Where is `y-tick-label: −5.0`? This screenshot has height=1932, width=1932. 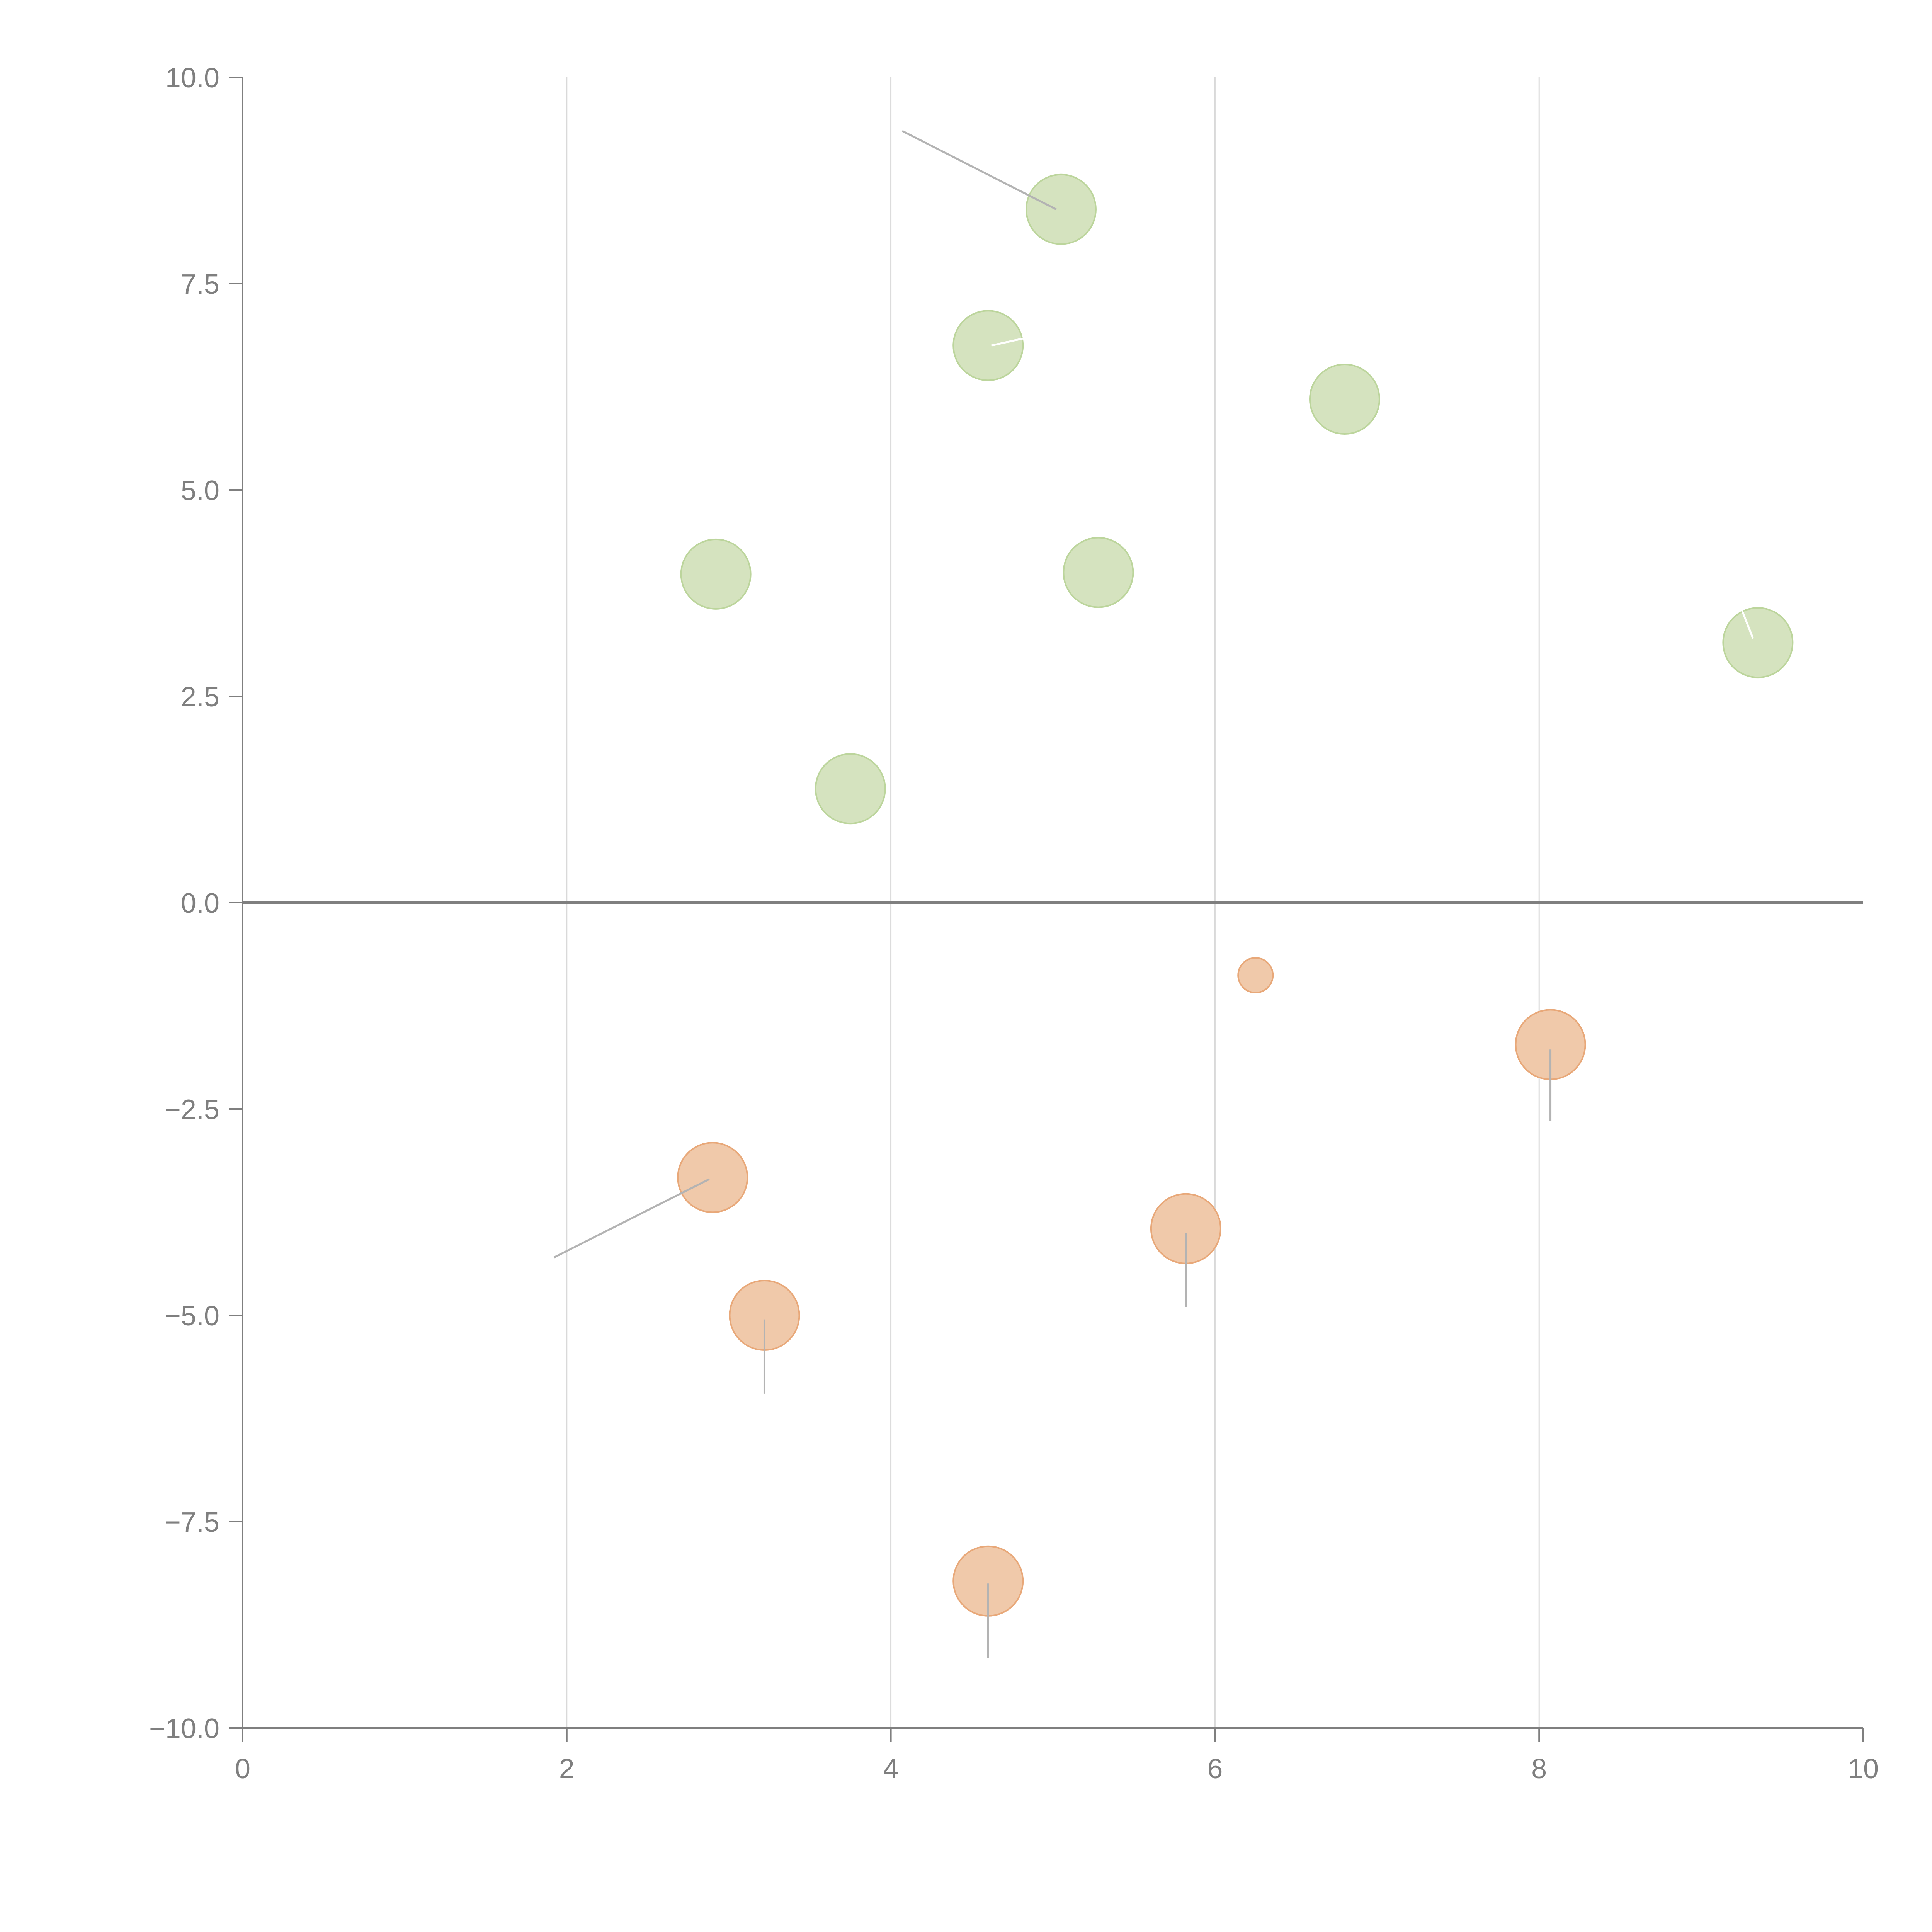
y-tick-label: −5.0 is located at coordinates (192, 1317).